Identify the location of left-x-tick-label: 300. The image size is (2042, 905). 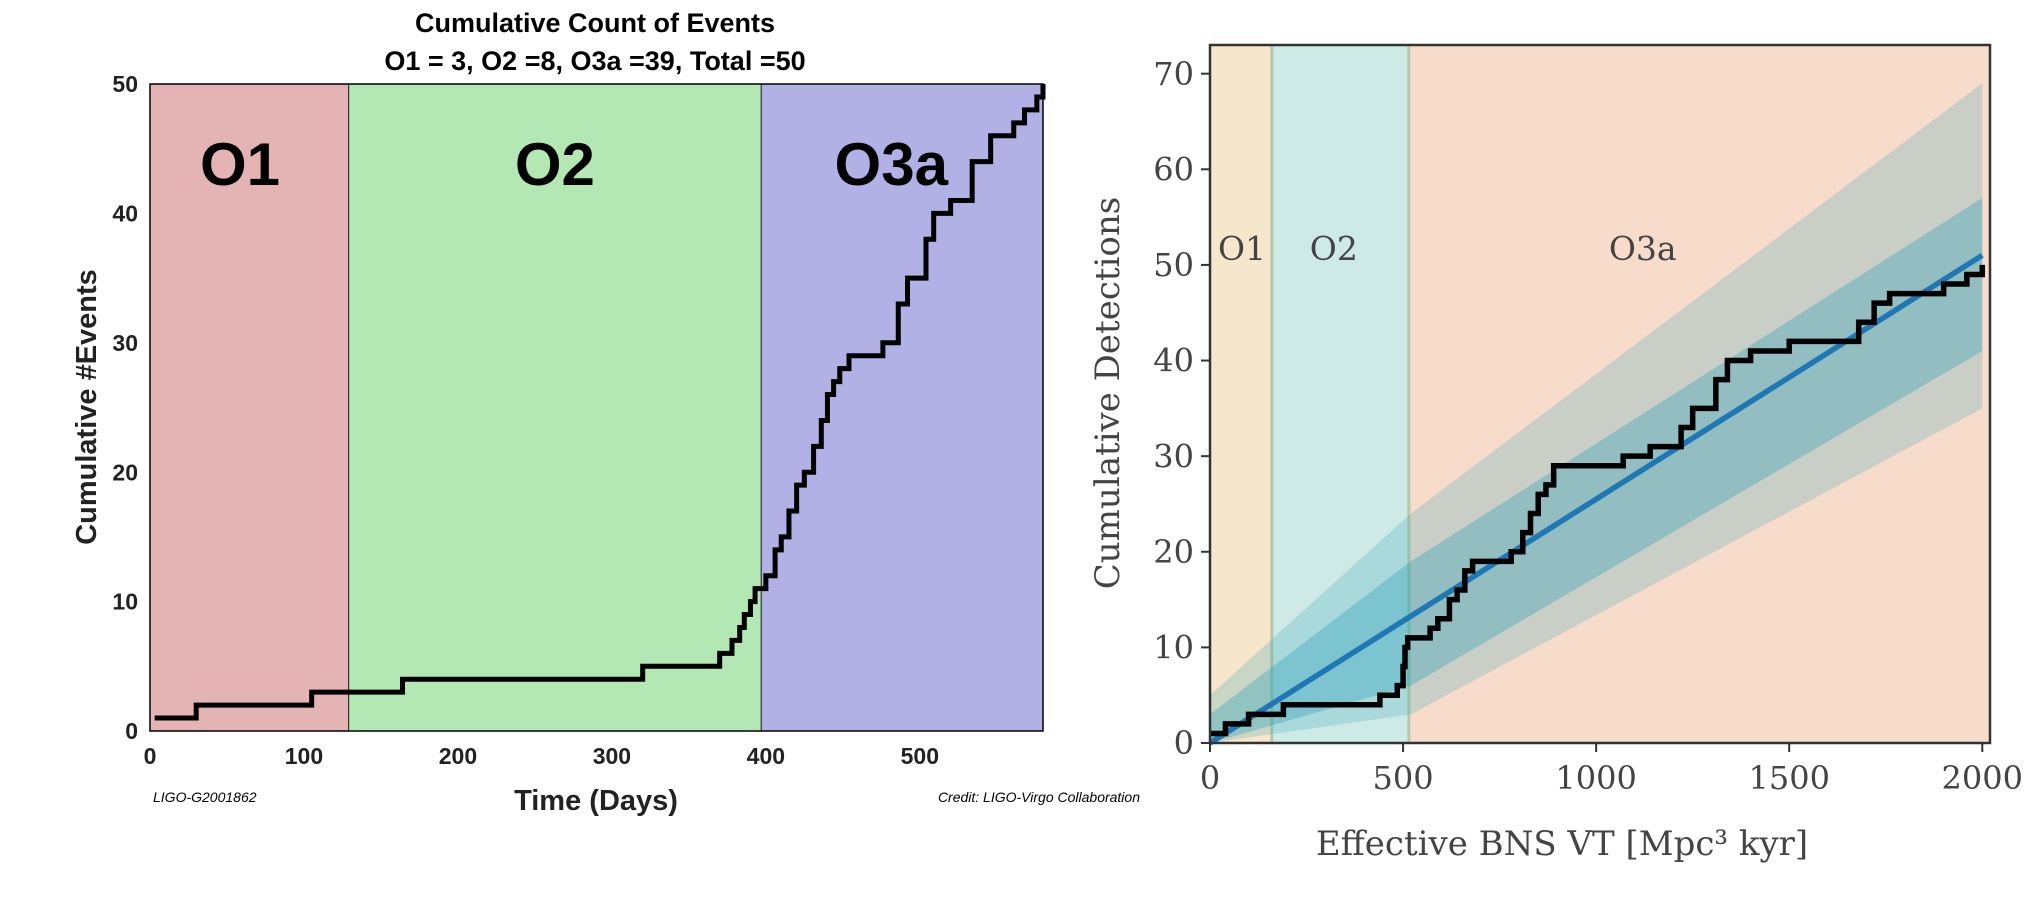
(612, 756).